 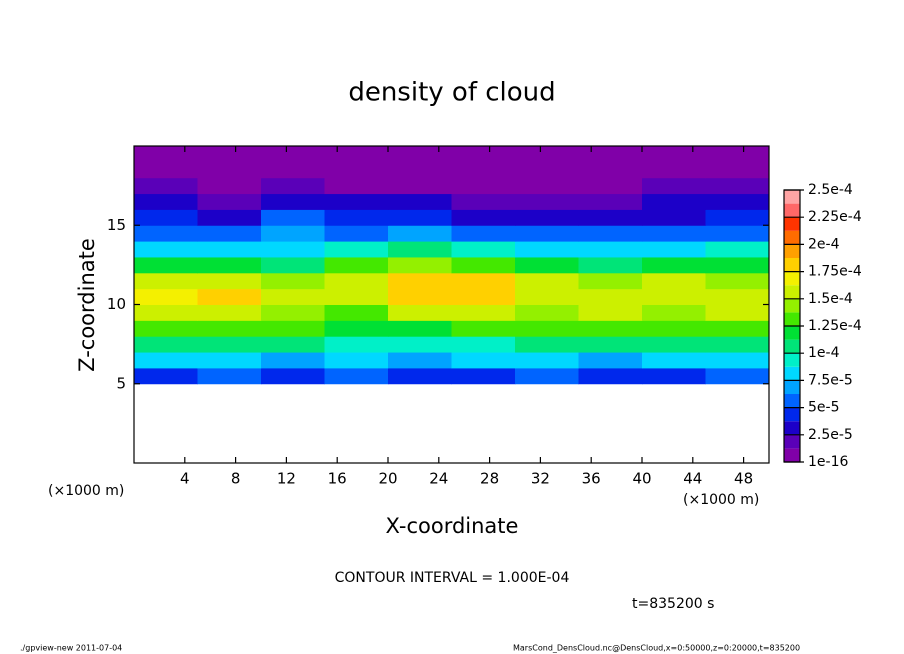 What do you see at coordinates (830, 435) in the screenshot?
I see `colorbar-label: 2.5e-5` at bounding box center [830, 435].